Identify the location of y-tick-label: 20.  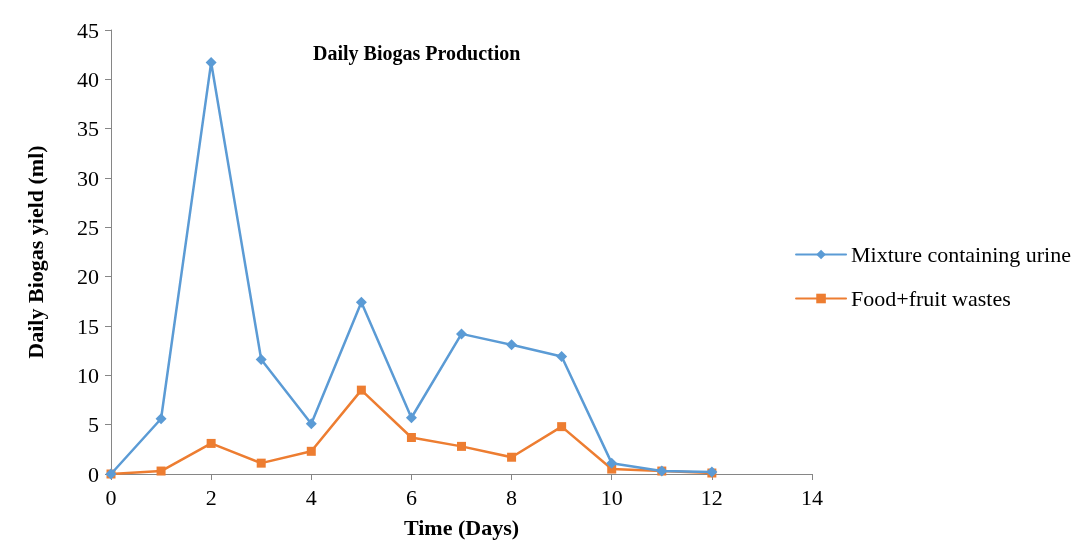
(88, 277).